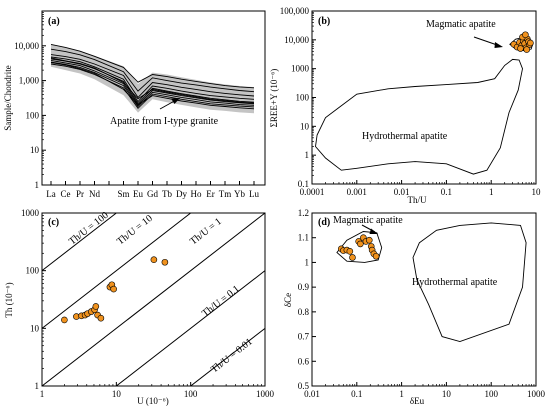 The height and width of the screenshot is (414, 550). I want to click on magmatic-region-label-d: Magmatic apatite, so click(368, 220).